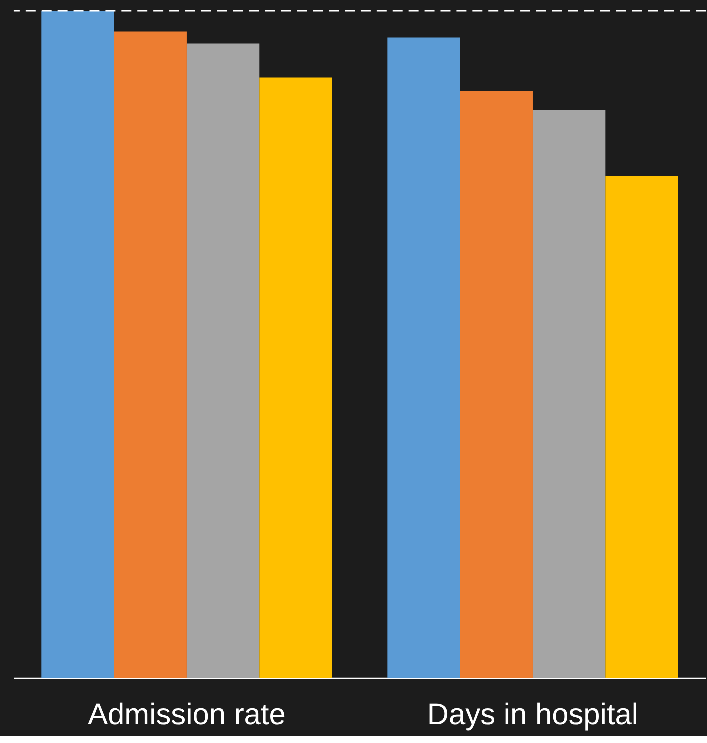 The height and width of the screenshot is (743, 707). What do you see at coordinates (187, 715) in the screenshot?
I see `x-tick-label: Admission rate` at bounding box center [187, 715].